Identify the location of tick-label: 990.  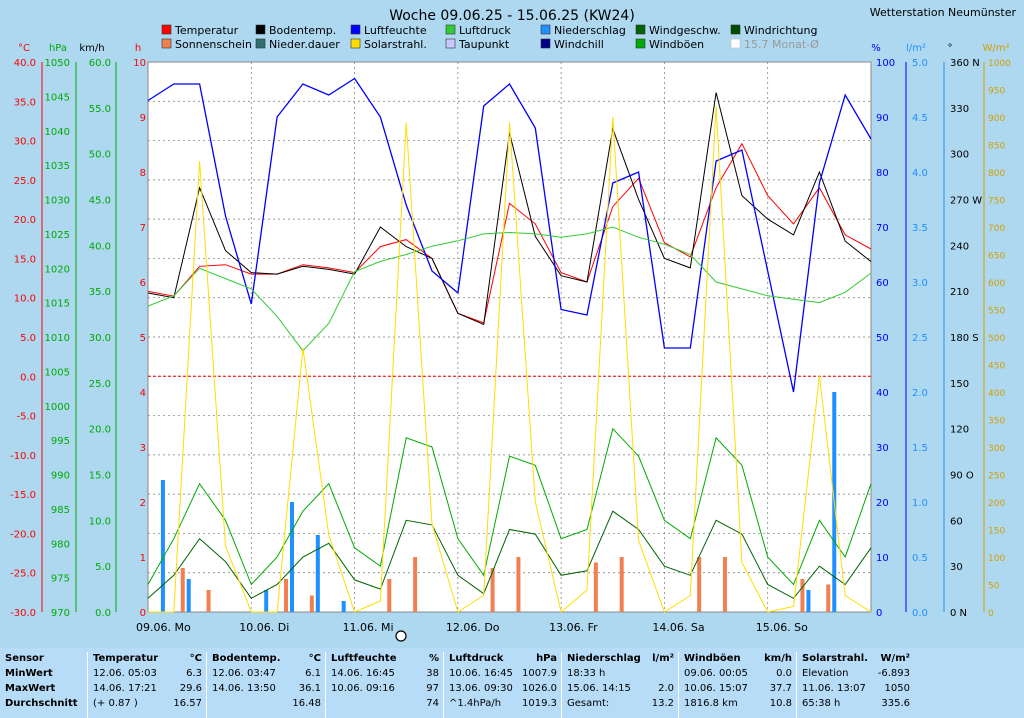
(60, 476).